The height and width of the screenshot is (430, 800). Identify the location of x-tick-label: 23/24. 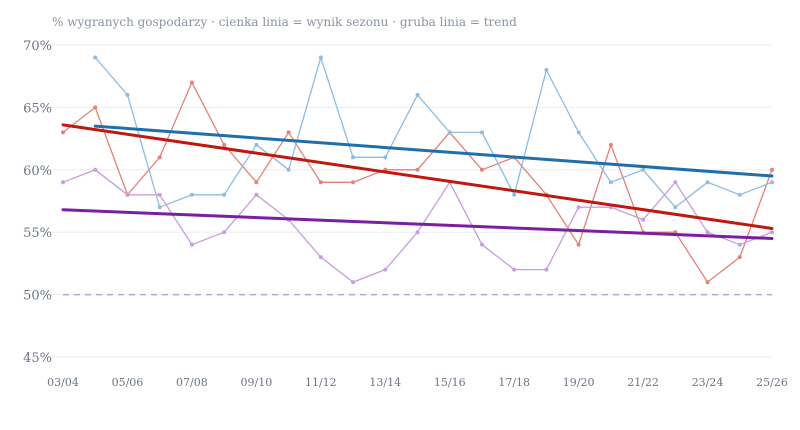
(708, 382).